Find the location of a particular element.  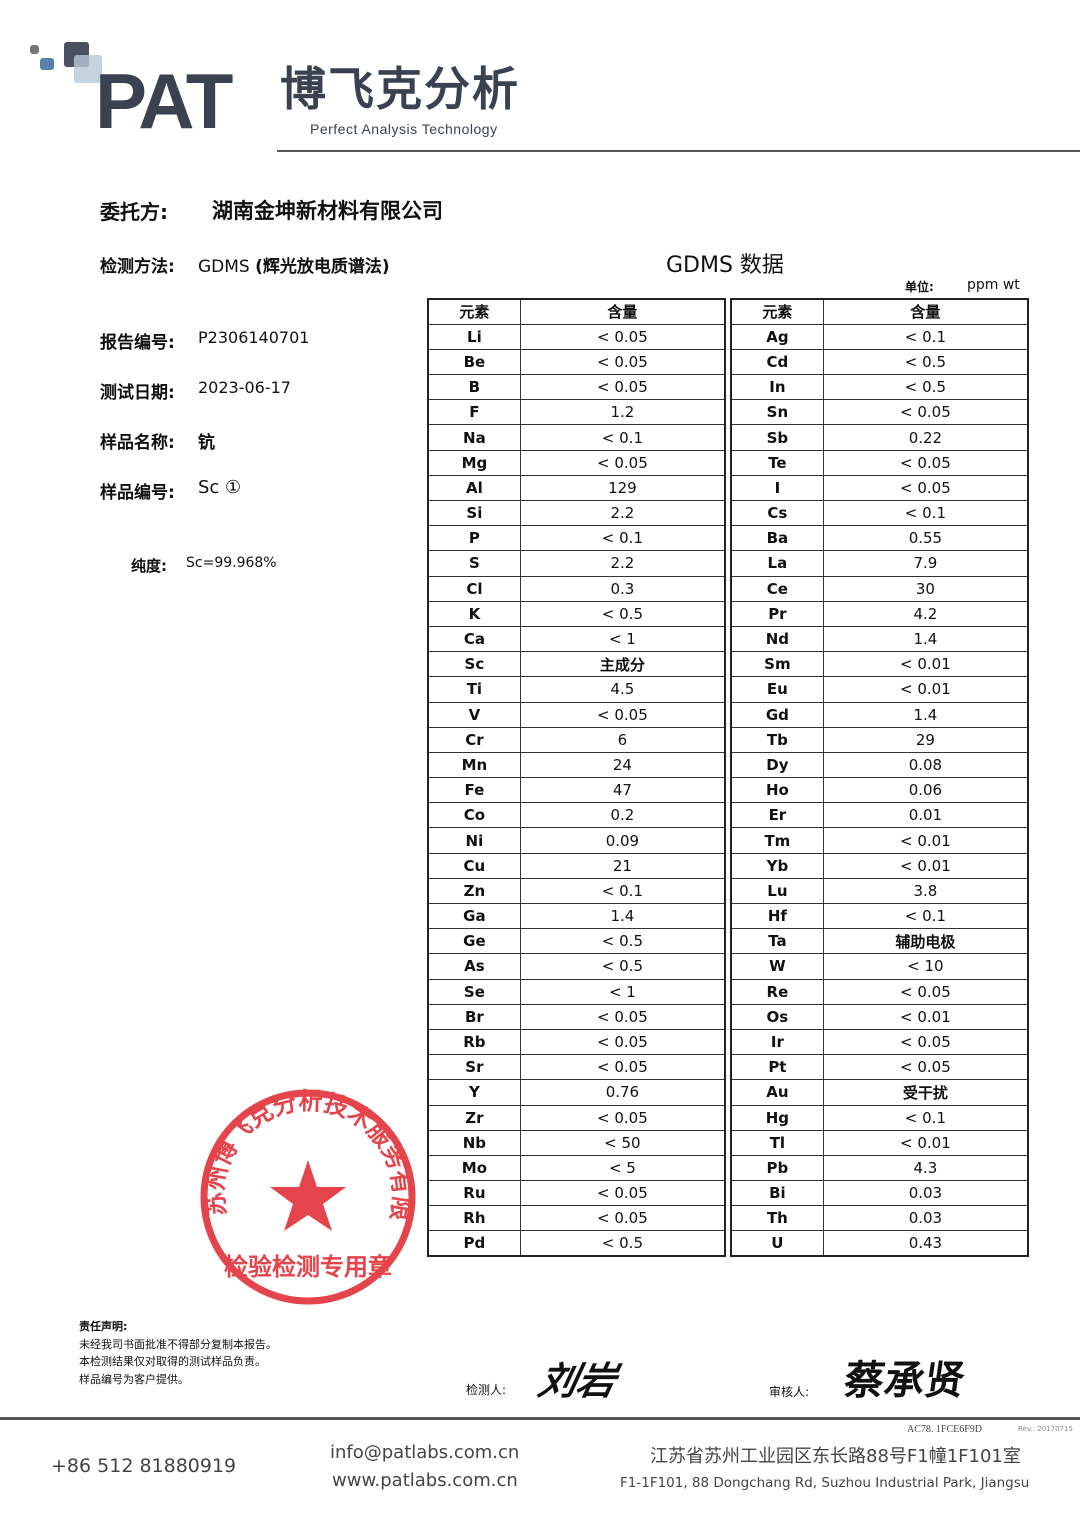

element-symbol: La is located at coordinates (777, 563).